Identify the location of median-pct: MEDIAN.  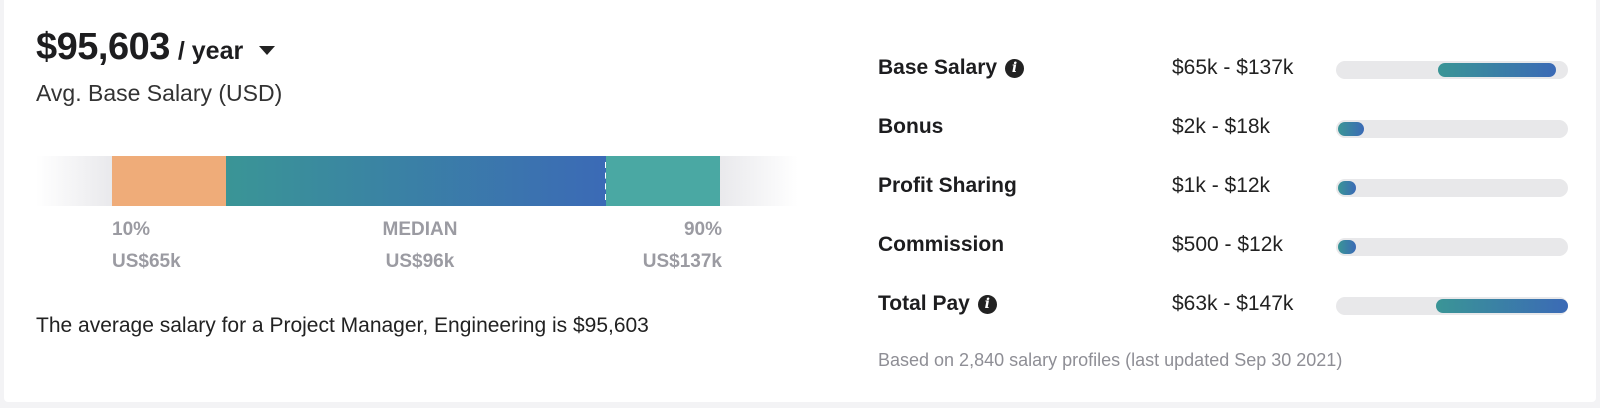
(420, 229).